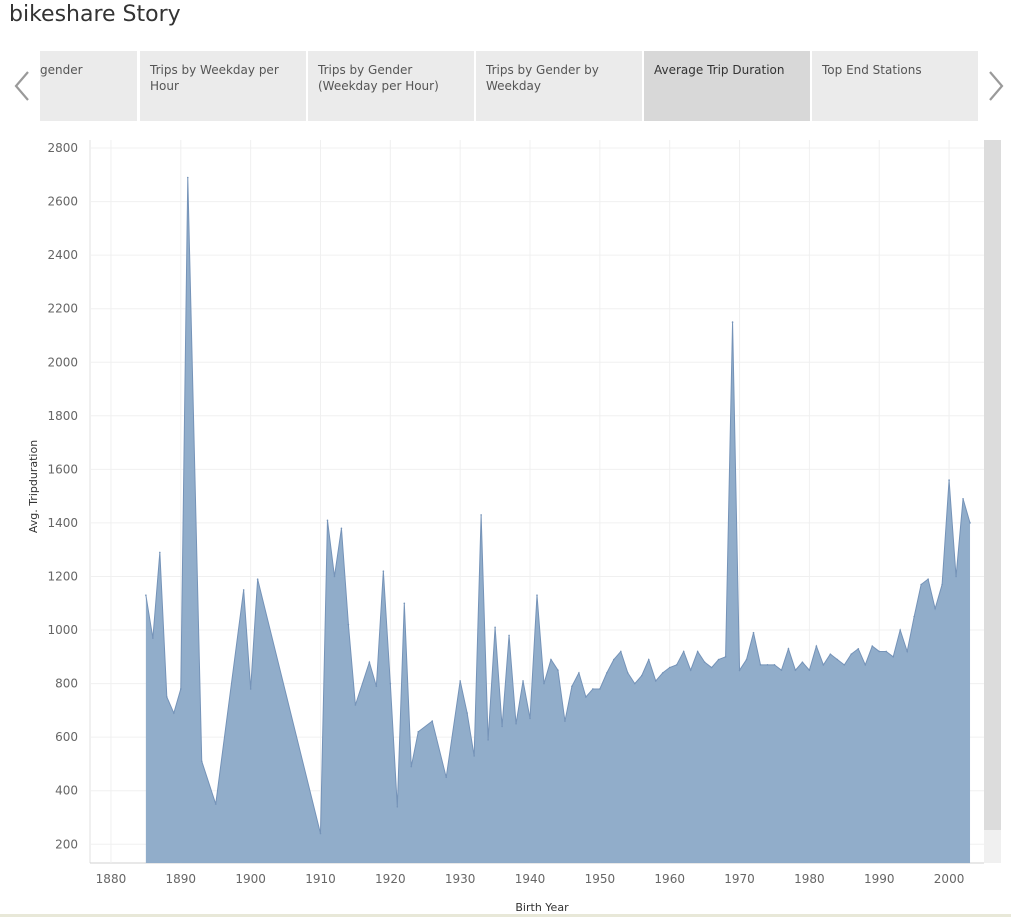 The image size is (1011, 917). Describe the element at coordinates (62, 309) in the screenshot. I see `y-tick-label: 2200` at that location.